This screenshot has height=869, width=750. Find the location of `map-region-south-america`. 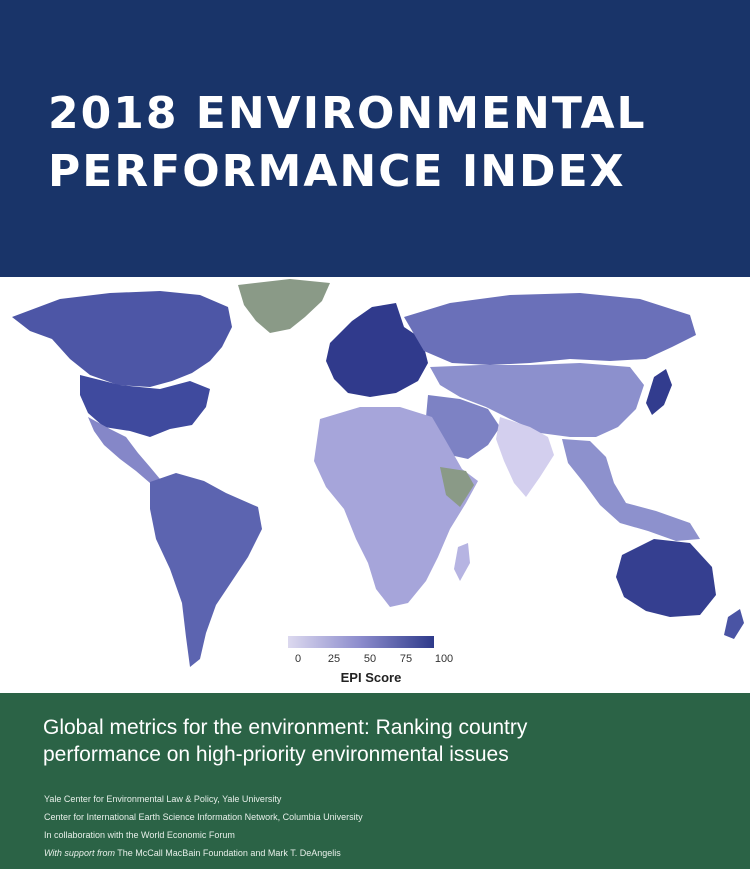

map-region-south-america is located at coordinates (206, 570).